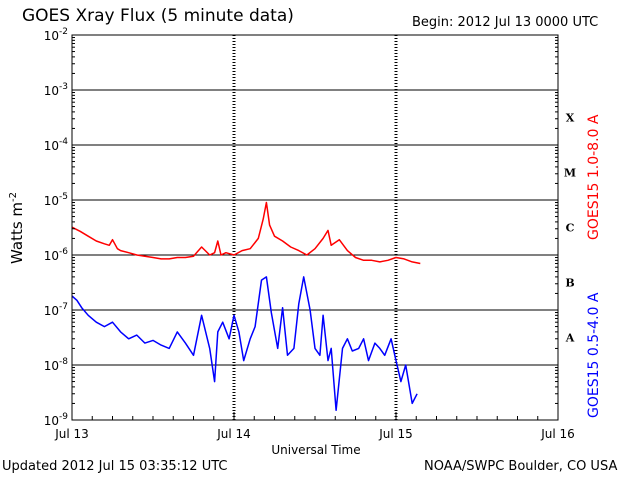  I want to click on legend-long-channel: GOES15 1.0-8.0 A, so click(594, 177).